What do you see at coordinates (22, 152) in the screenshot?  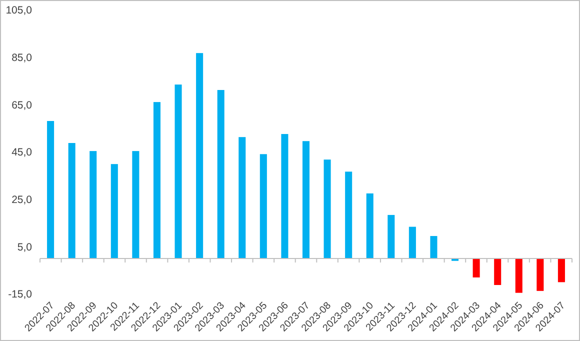 I see `y-tick-label: 45,0` at bounding box center [22, 152].